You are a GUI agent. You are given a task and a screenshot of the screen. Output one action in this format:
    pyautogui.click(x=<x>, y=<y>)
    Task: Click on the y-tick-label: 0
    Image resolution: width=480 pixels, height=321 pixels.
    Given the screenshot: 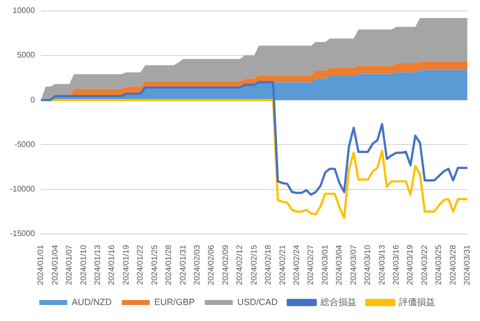 What is the action you would take?
    pyautogui.click(x=33, y=99)
    